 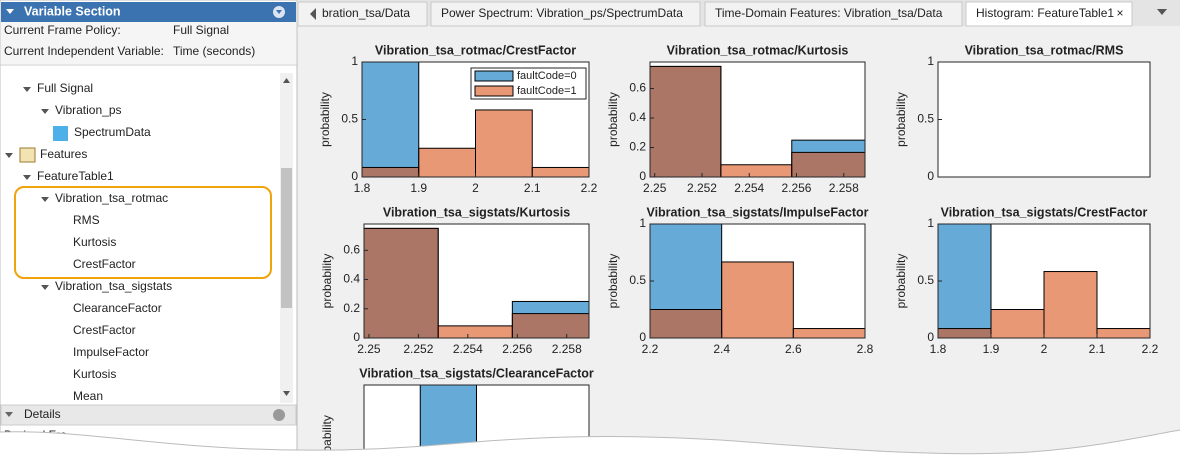 What do you see at coordinates (1162, 12) in the screenshot?
I see `tab-menu` at bounding box center [1162, 12].